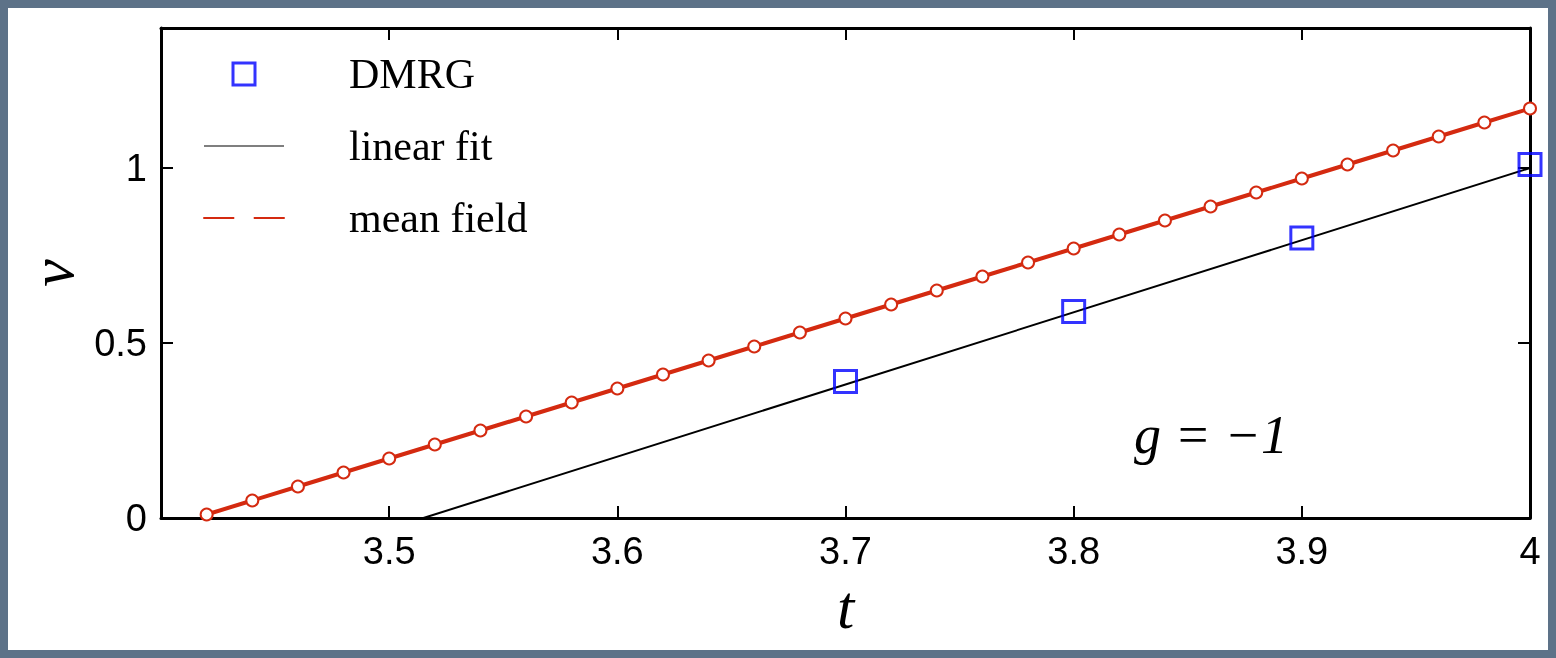  I want to click on legend-label: mean field, so click(438, 218).